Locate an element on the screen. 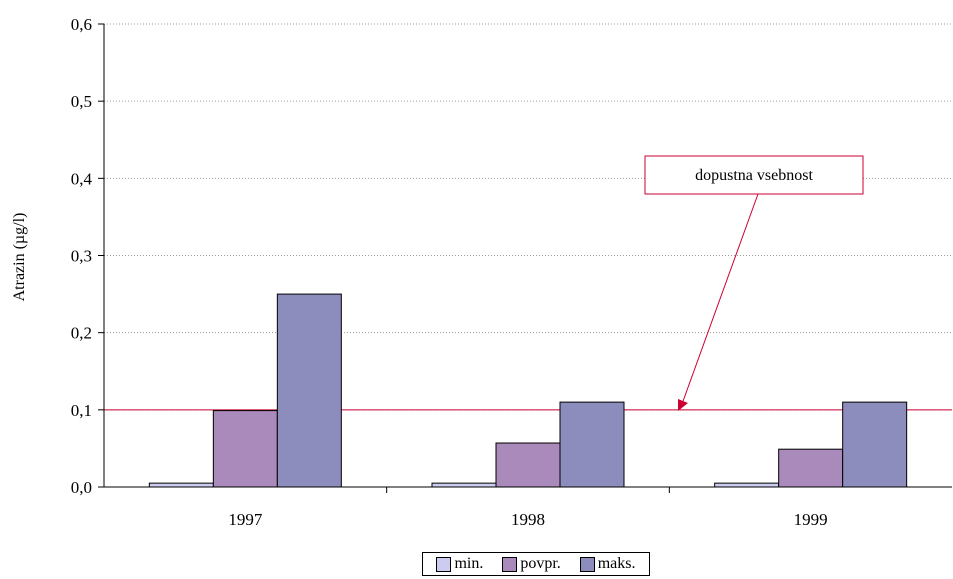  y-tick-label: 0,6 is located at coordinates (81, 24).